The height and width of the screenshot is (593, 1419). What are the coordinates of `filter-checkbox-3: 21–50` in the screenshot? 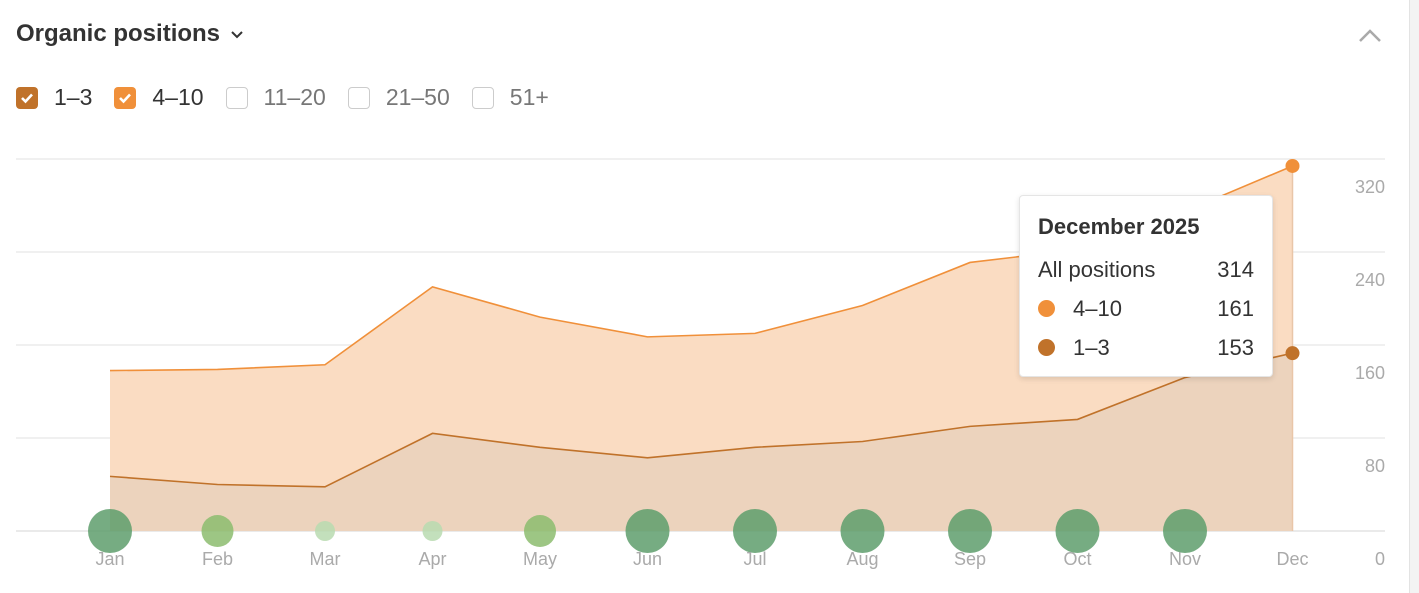 It's located at (398, 97).